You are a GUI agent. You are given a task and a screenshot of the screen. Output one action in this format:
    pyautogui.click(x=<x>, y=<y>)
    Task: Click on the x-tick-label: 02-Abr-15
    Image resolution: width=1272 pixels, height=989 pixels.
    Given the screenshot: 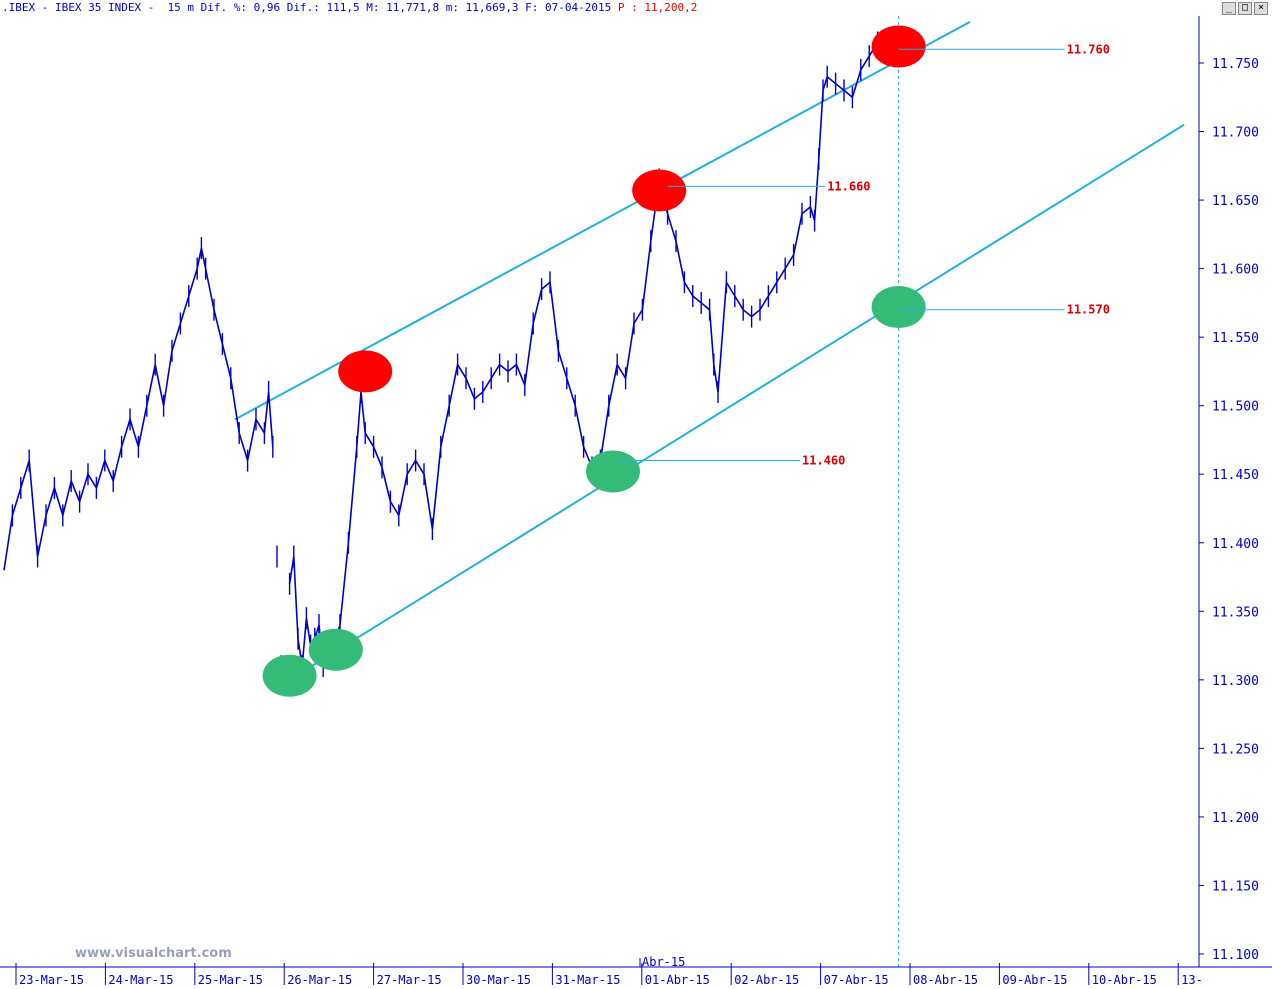 What is the action you would take?
    pyautogui.click(x=766, y=980)
    